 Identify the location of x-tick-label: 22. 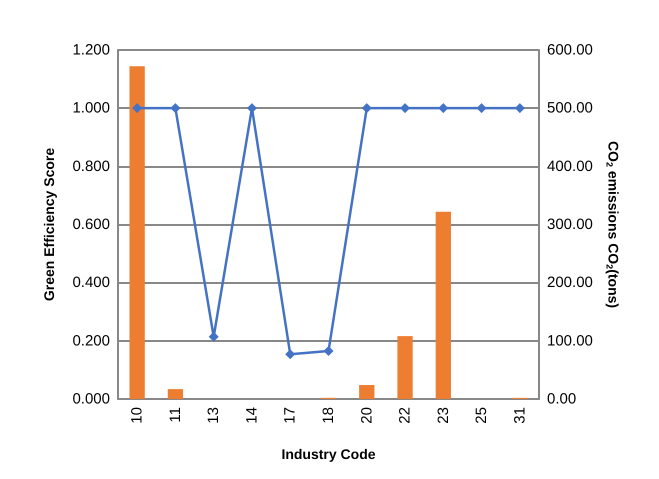
(405, 415).